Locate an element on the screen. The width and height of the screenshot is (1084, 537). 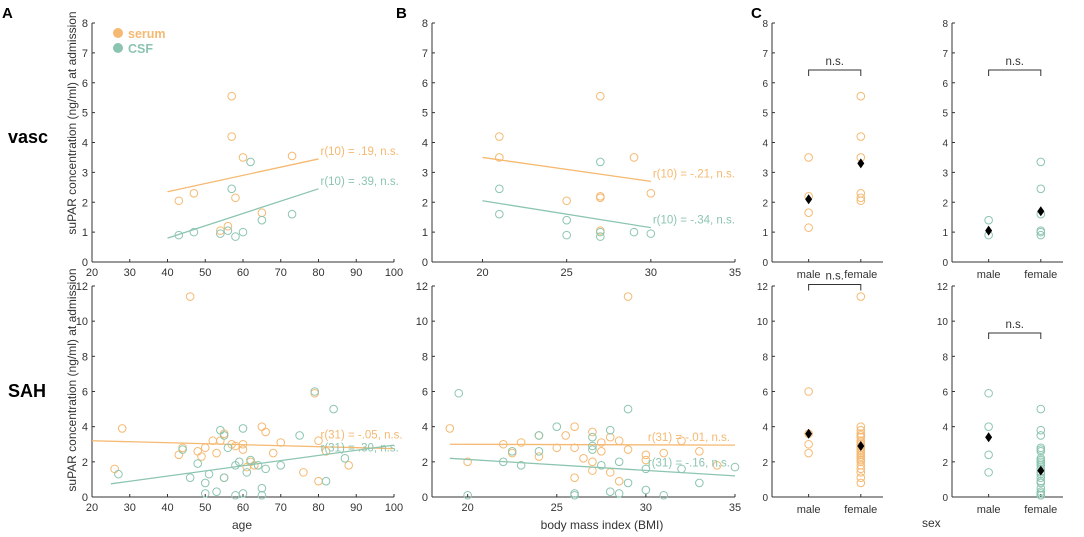
b-vasc-xtick-label: 20 is located at coordinates (482, 273).